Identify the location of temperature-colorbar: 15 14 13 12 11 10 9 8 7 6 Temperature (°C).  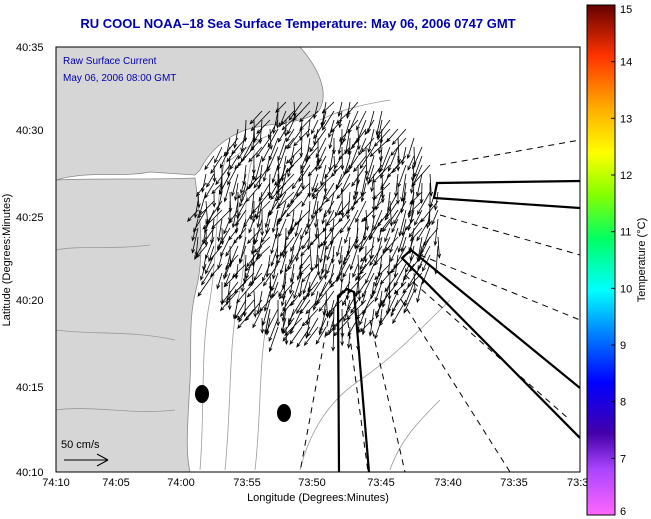
(617, 261).